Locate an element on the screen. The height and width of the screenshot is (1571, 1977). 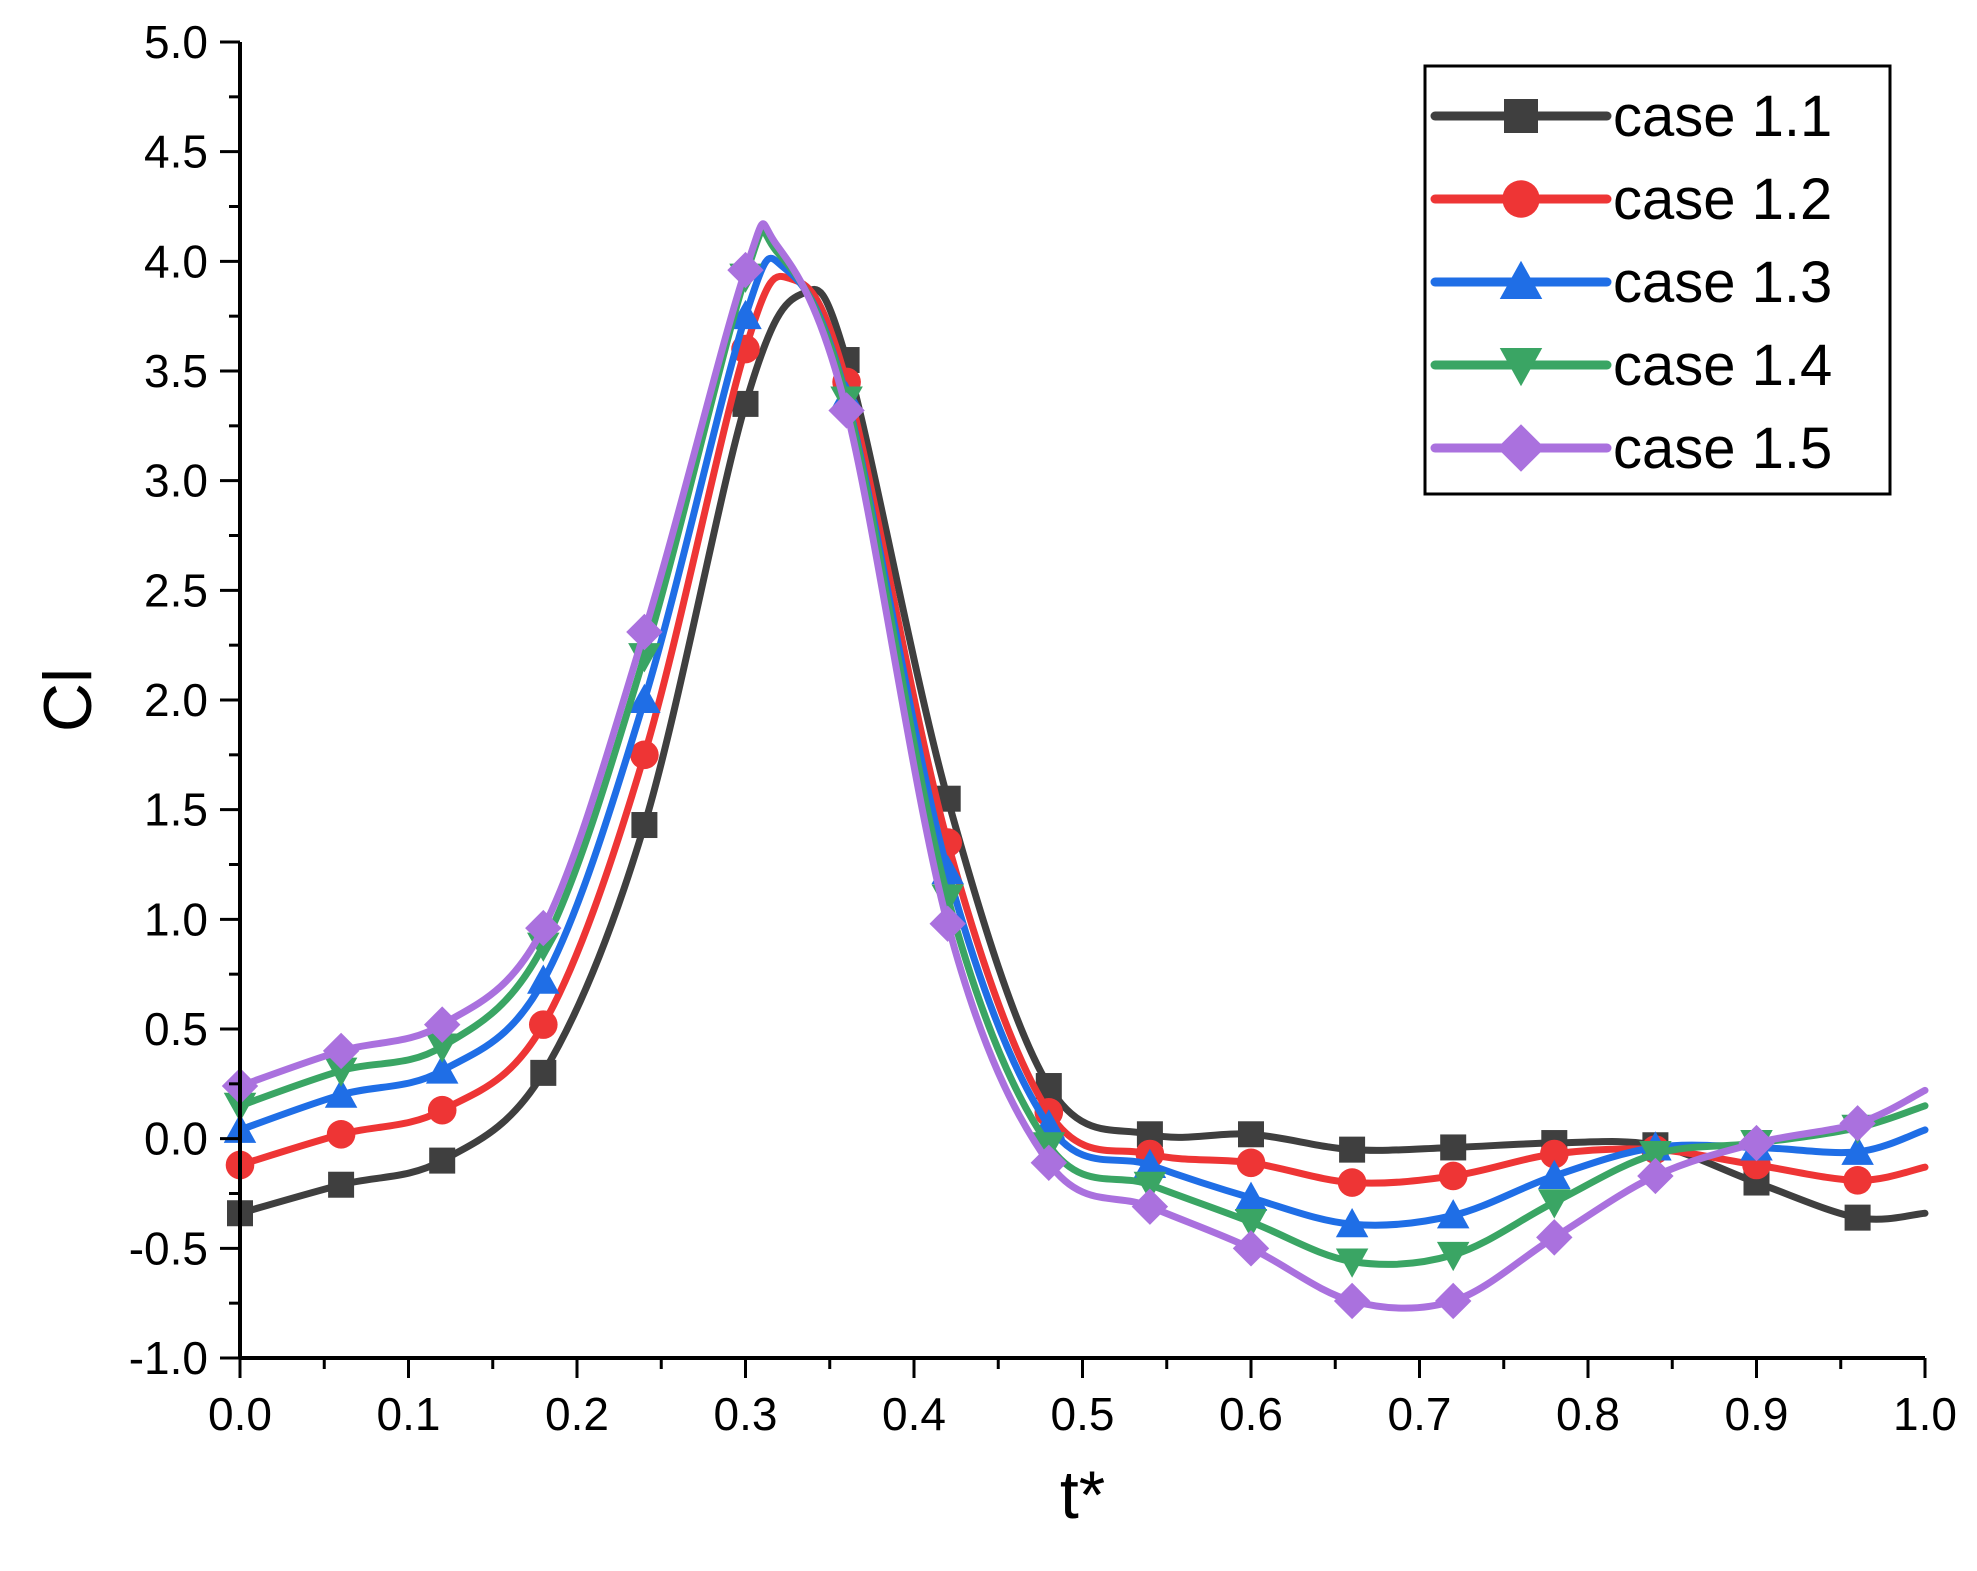
x-tick-label: 0.6 is located at coordinates (1251, 1414).